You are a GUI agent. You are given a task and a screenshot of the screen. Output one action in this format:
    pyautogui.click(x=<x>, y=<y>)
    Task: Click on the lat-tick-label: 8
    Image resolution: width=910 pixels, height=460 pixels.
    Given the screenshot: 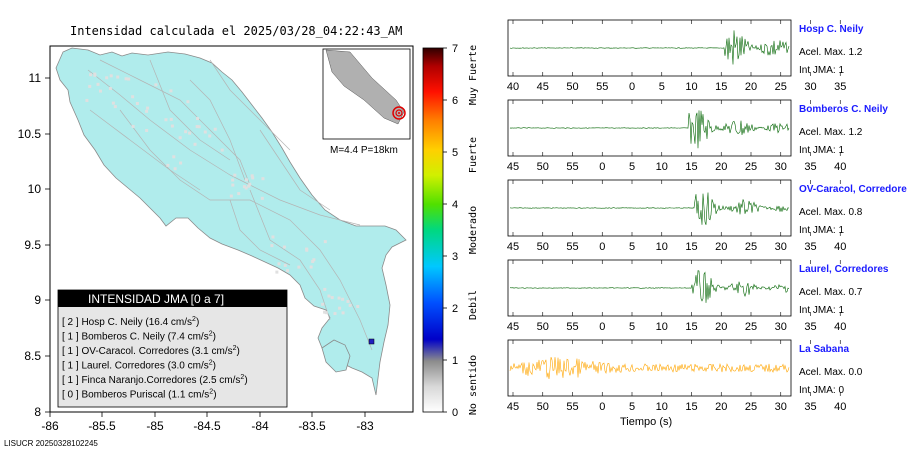 What is the action you would take?
    pyautogui.click(x=37, y=412)
    